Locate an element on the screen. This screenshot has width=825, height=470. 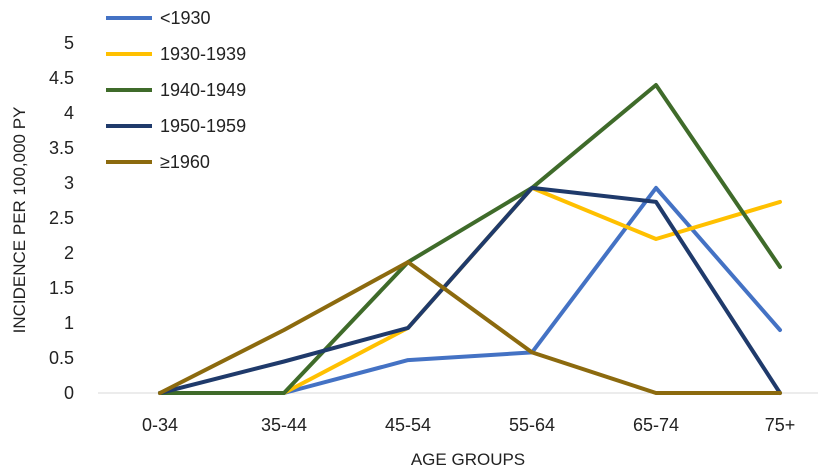
legend-label: 1940-1949 is located at coordinates (203, 90).